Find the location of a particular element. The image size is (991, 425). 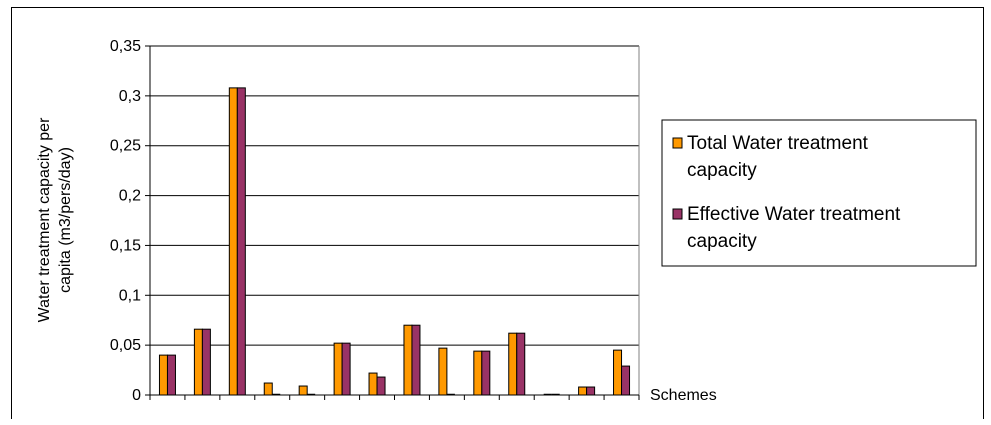

y-tick-label: 0,15 is located at coordinates (125, 245).